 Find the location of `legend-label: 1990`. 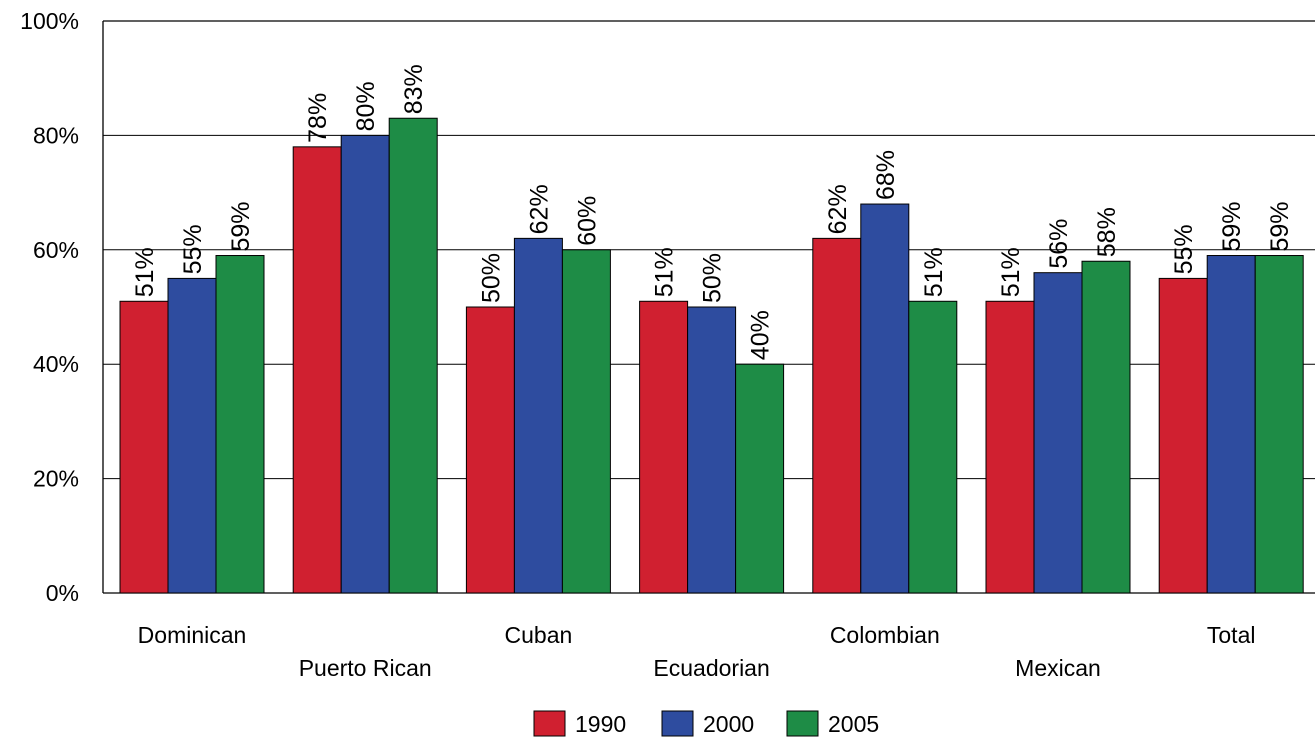

legend-label: 1990 is located at coordinates (600, 724).